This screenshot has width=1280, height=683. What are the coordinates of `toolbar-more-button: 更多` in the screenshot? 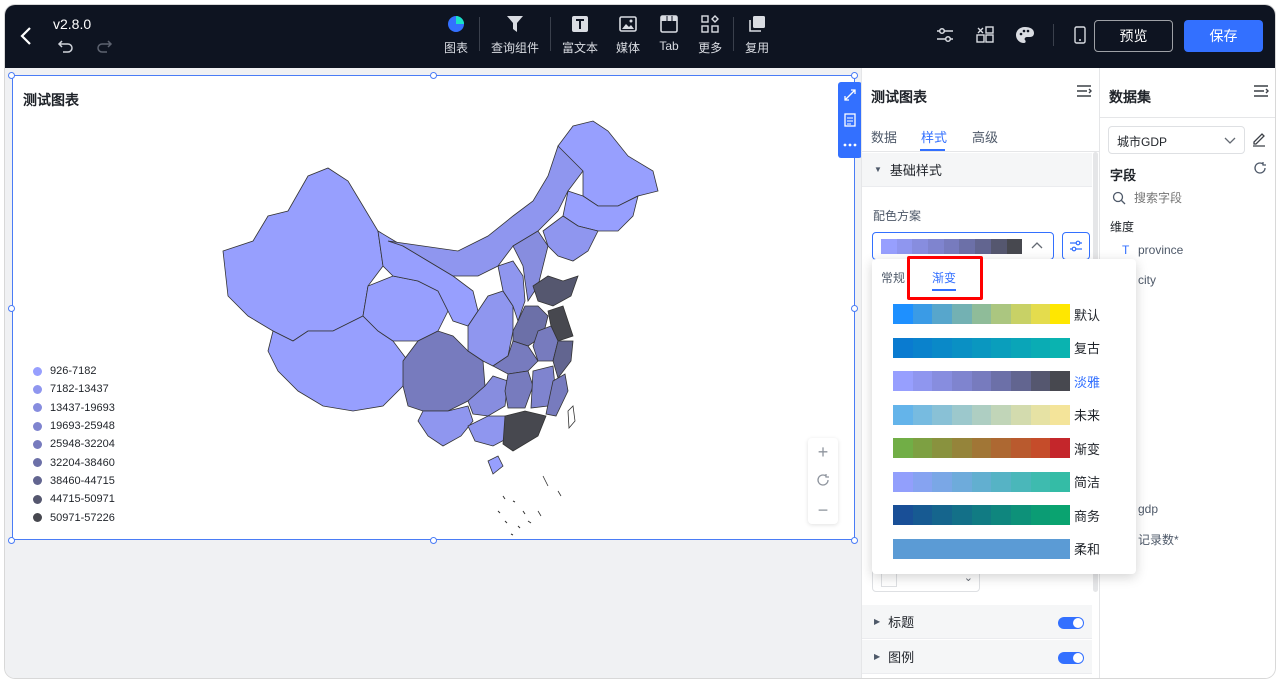 It's located at (710, 34).